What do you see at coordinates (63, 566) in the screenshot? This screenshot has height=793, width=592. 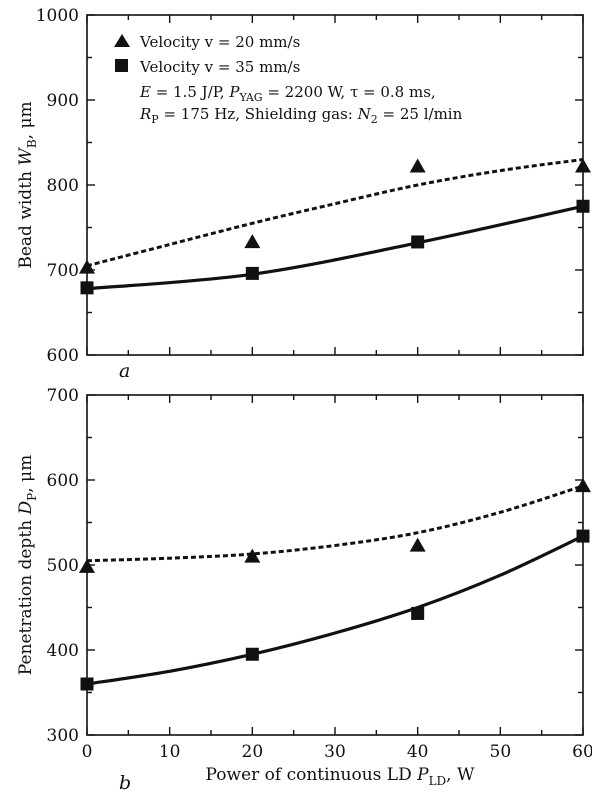 I see `y-tick-label: 500` at bounding box center [63, 566].